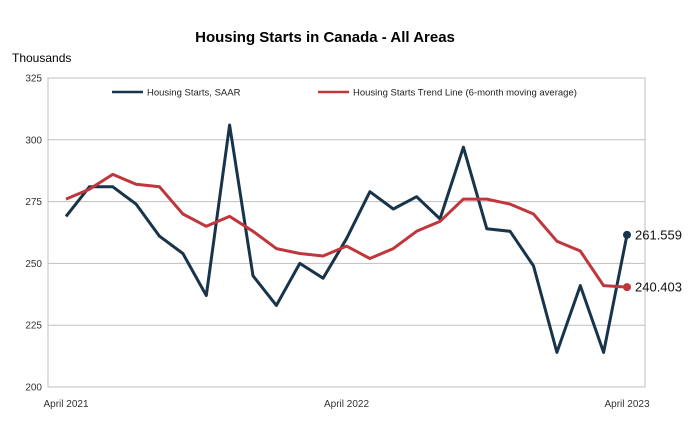 The image size is (696, 425). I want to click on y-tick-label: 225, so click(33, 326).